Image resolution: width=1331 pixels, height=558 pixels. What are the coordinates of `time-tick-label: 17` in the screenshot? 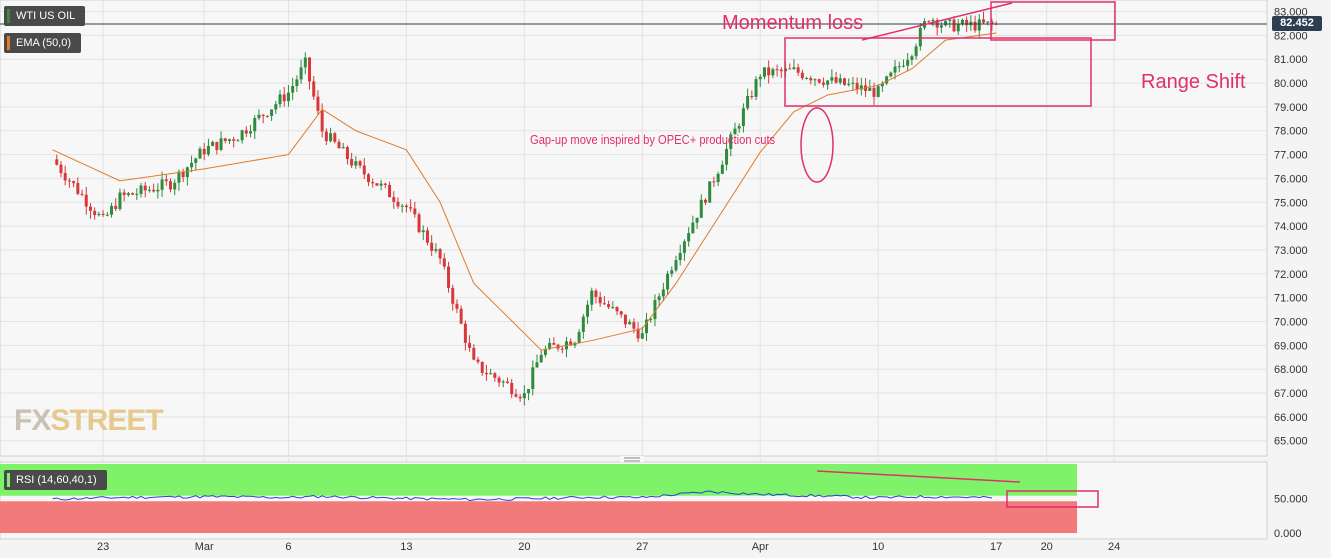 It's located at (996, 547).